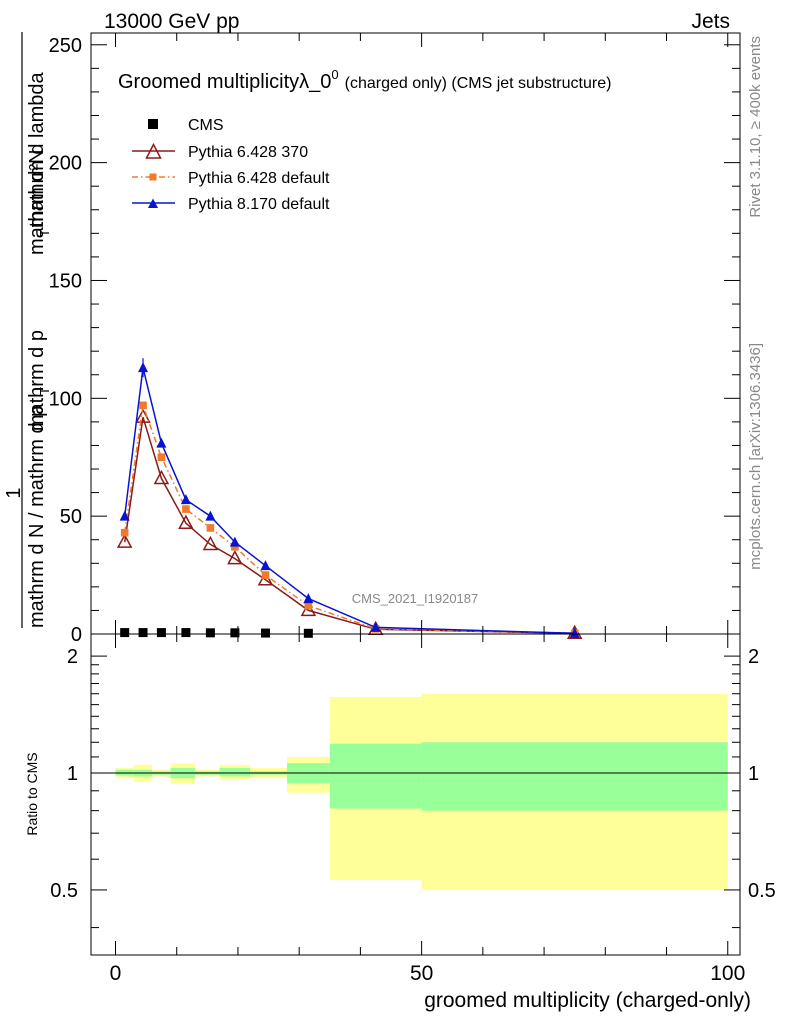  What do you see at coordinates (421, 973) in the screenshot?
I see `x-tick-label-50: 50` at bounding box center [421, 973].